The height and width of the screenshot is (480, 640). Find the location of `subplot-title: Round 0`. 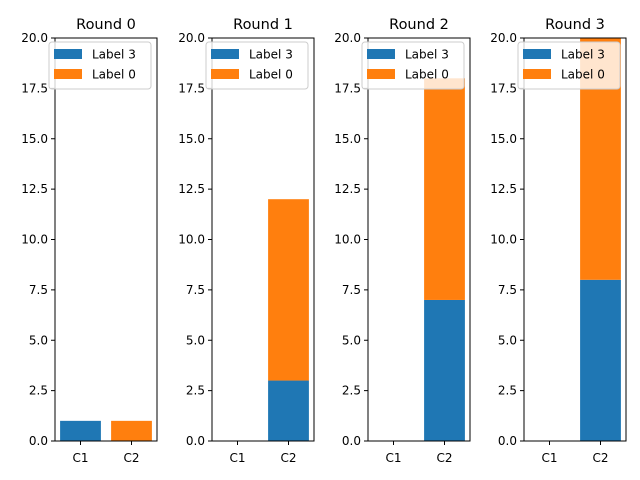

subplot-title: Round 0 is located at coordinates (106, 25).